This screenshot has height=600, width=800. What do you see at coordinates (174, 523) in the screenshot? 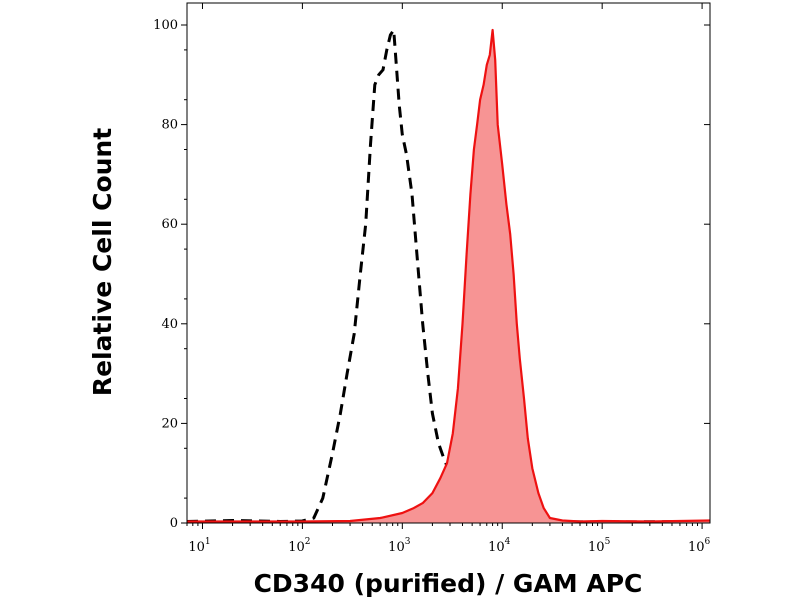
I see `y-tick-label-0: 0` at bounding box center [174, 523].